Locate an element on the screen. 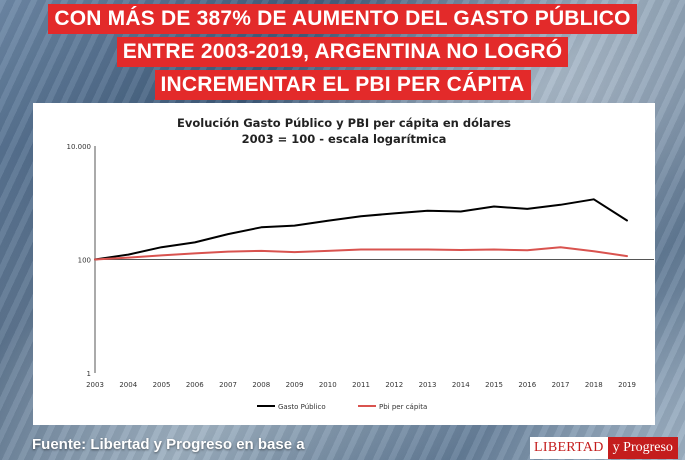 The height and width of the screenshot is (460, 685). chart-series is located at coordinates (361, 229).